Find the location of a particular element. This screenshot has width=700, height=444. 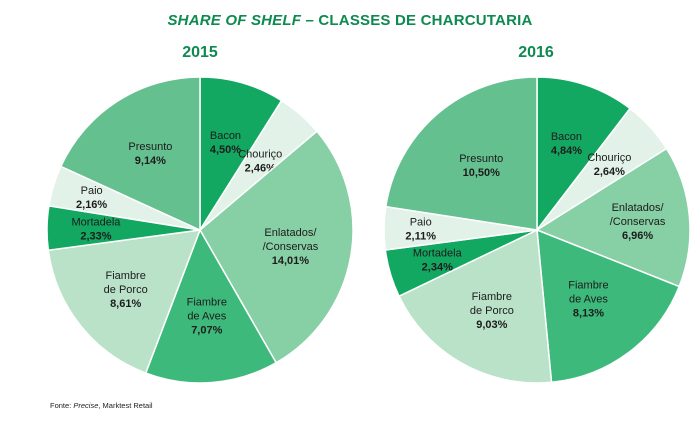

pie-2015-label-bacon: Bacon 4,50% is located at coordinates (225, 143).